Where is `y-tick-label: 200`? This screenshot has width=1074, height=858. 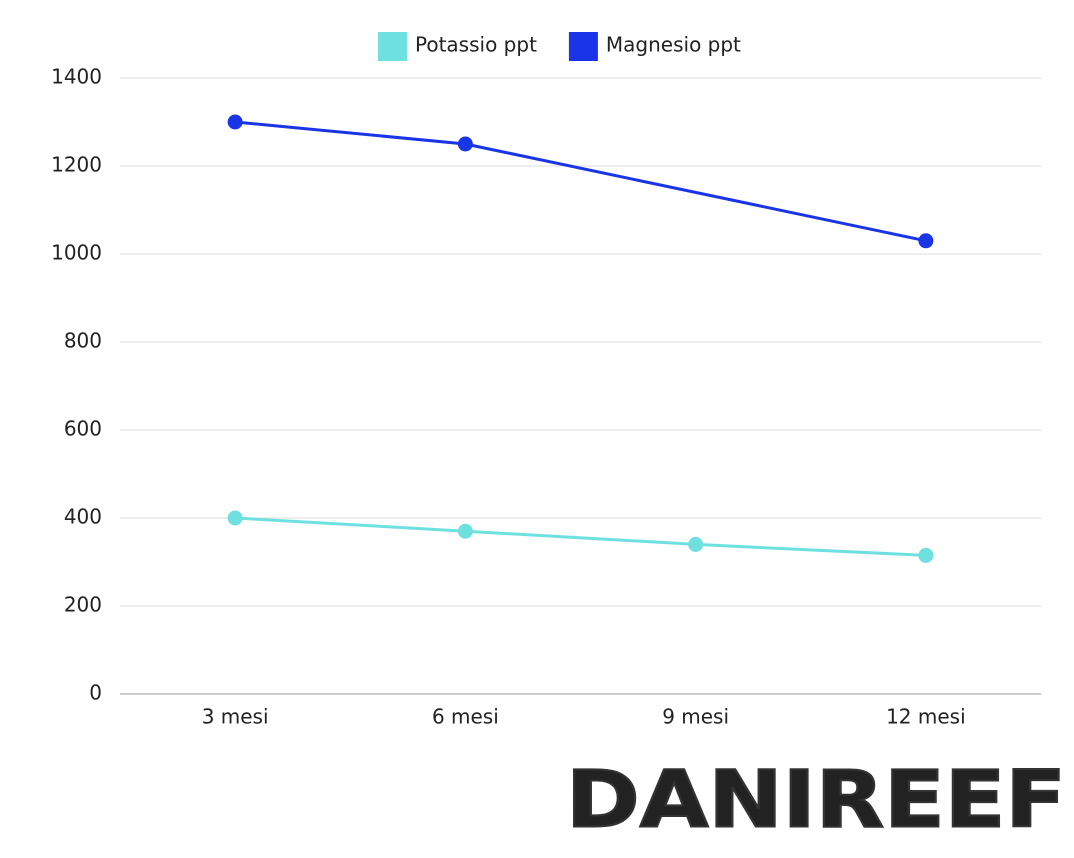
y-tick-label: 200 is located at coordinates (83, 605).